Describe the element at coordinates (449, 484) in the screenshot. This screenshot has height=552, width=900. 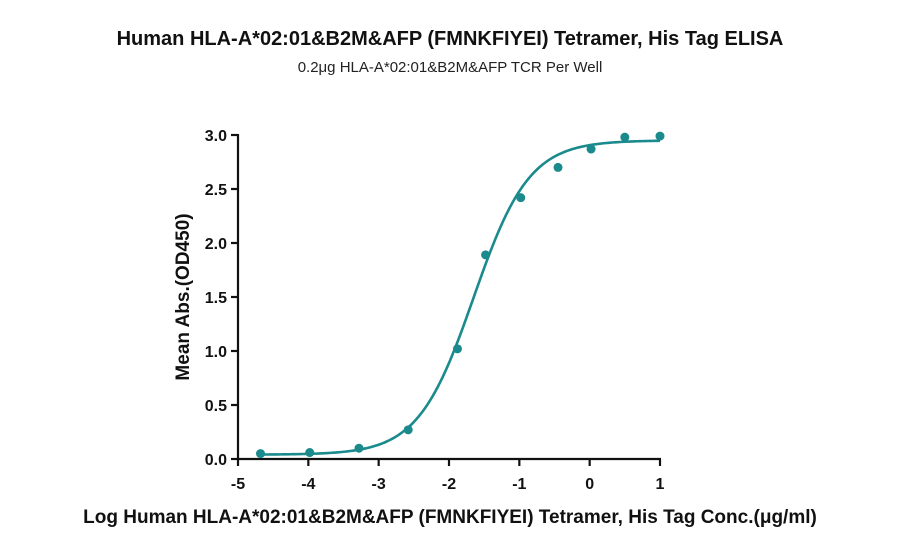
I see `x-tick-label: -2` at that location.